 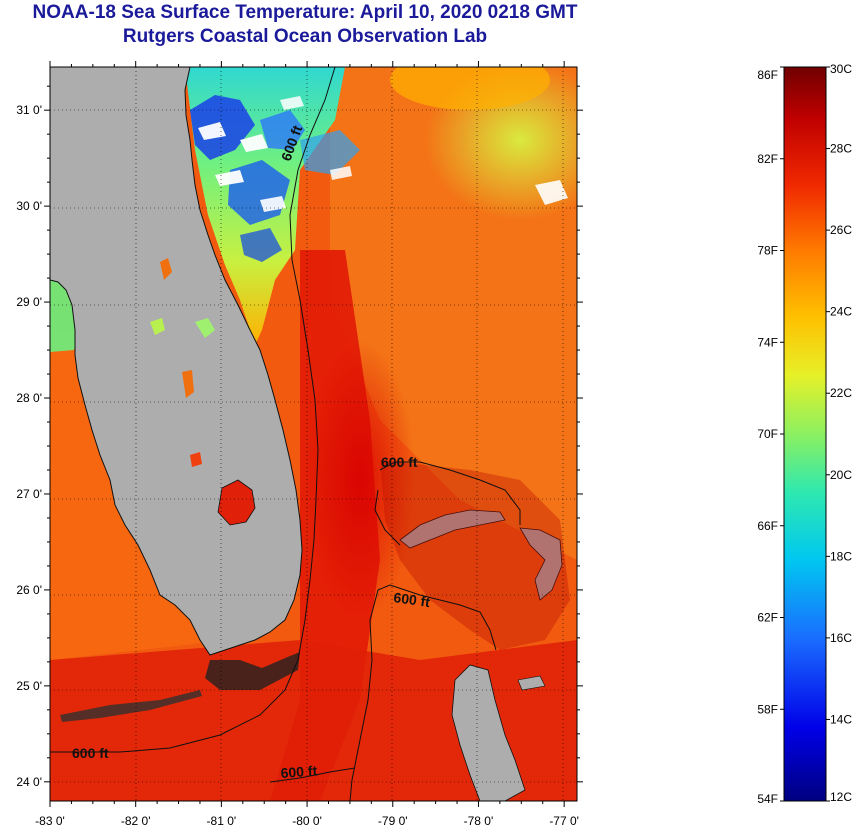 What do you see at coordinates (531, 683) in the screenshot?
I see `new-providence` at bounding box center [531, 683].